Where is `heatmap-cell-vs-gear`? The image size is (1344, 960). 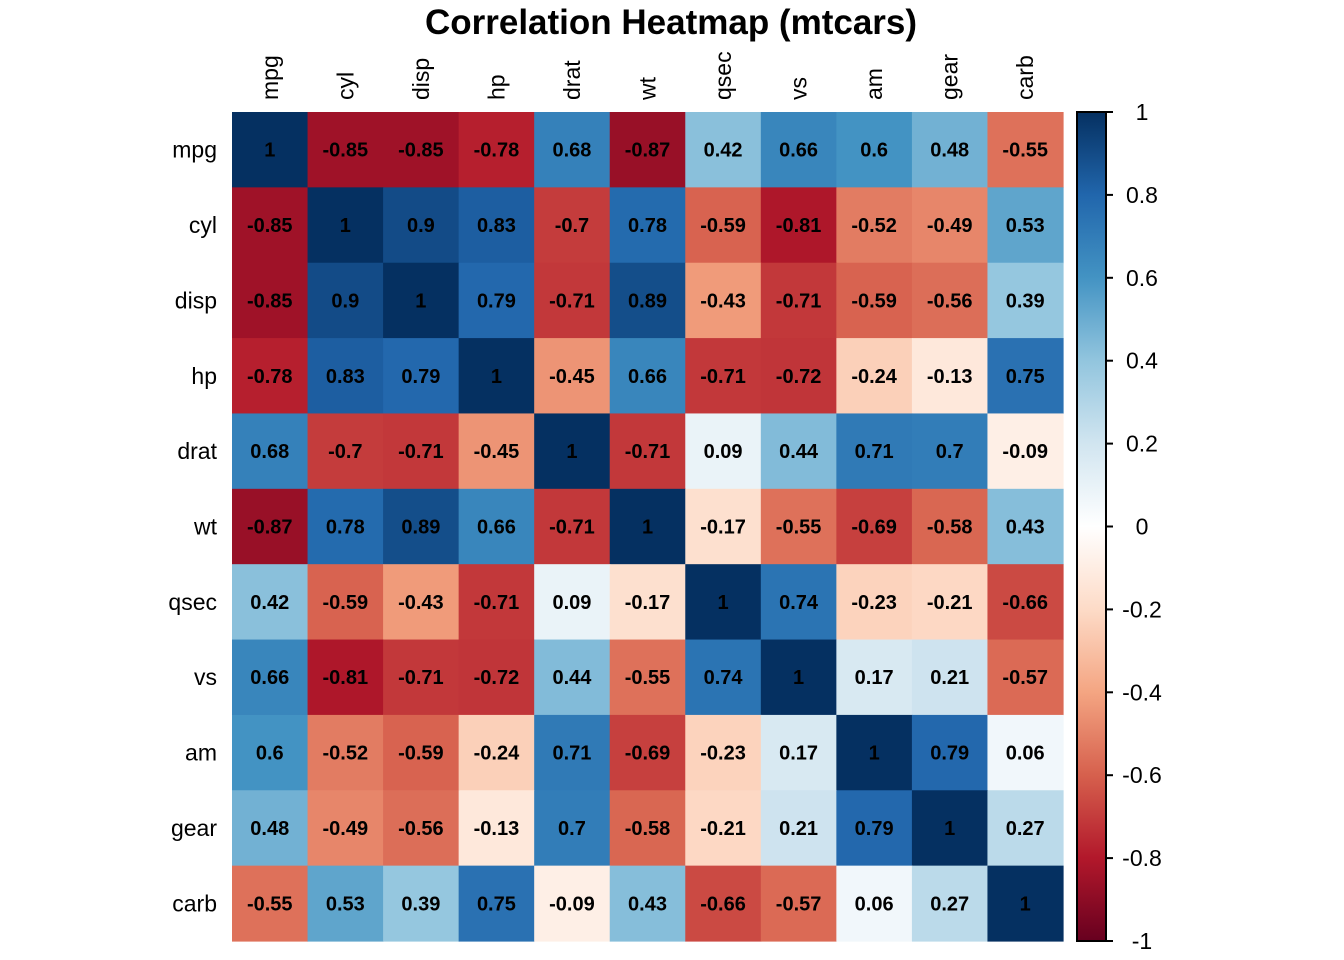
heatmap-cell-vs-gear is located at coordinates (950, 677).